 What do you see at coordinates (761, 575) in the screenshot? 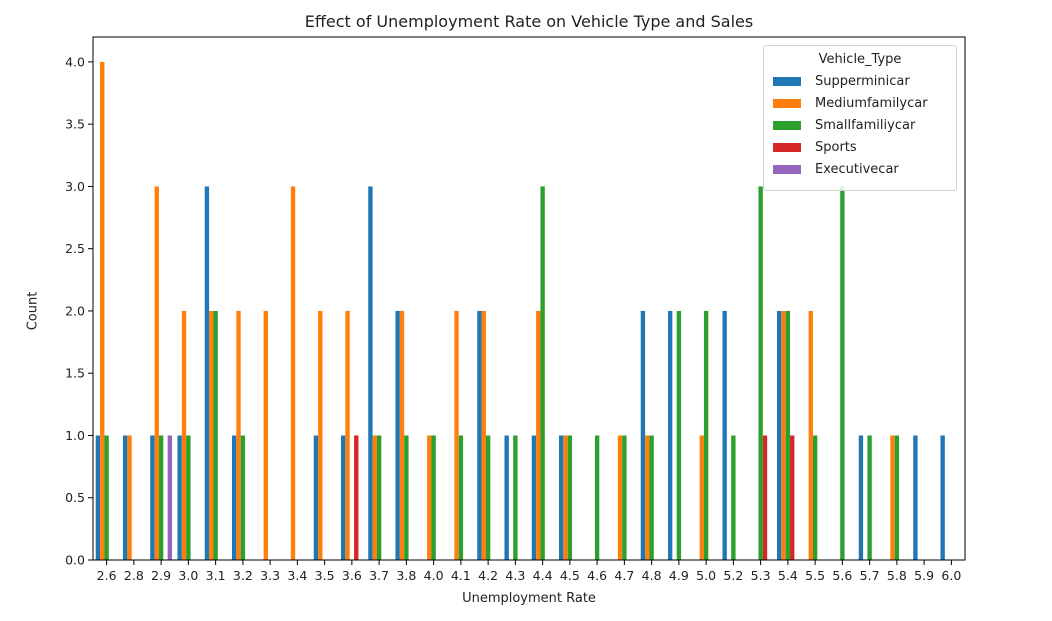
I see `x-tick-label: 5.3` at bounding box center [761, 575].